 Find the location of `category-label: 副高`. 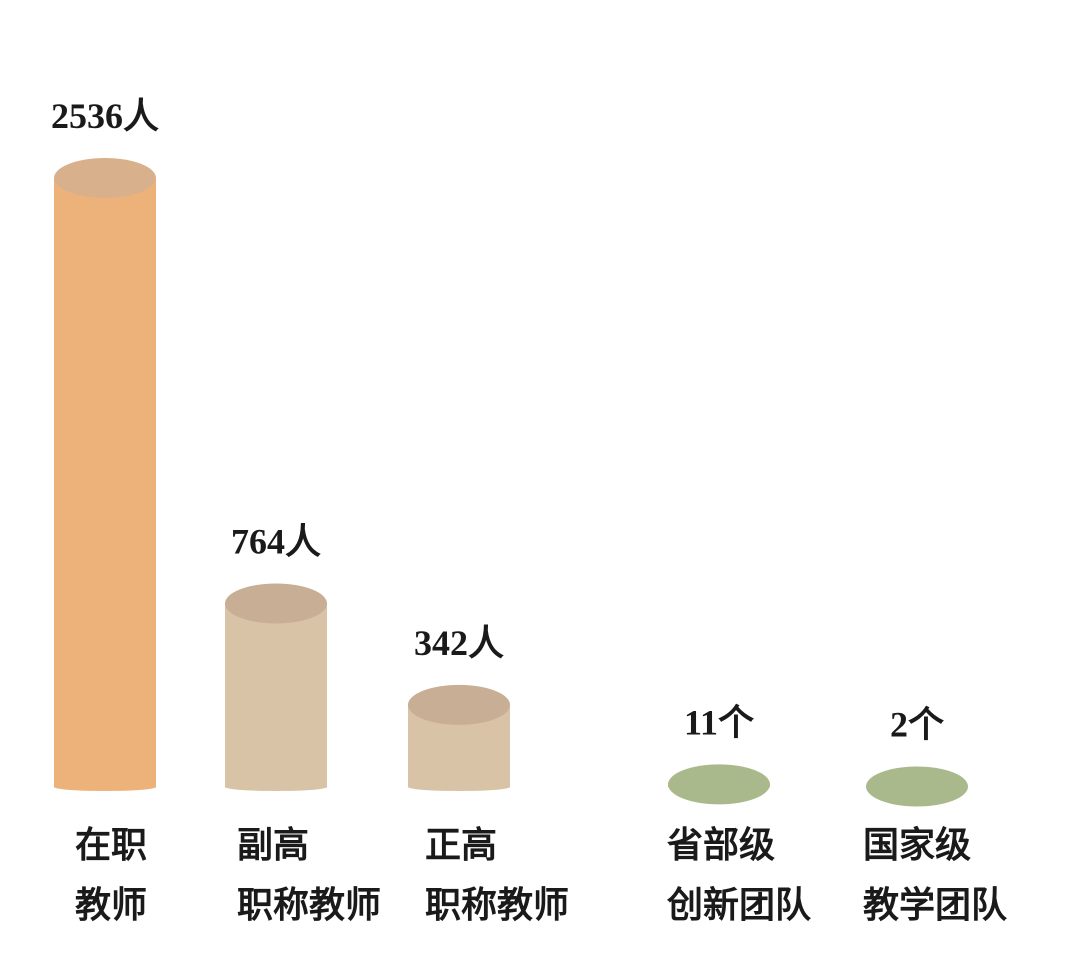

category-label: 副高 is located at coordinates (273, 845).